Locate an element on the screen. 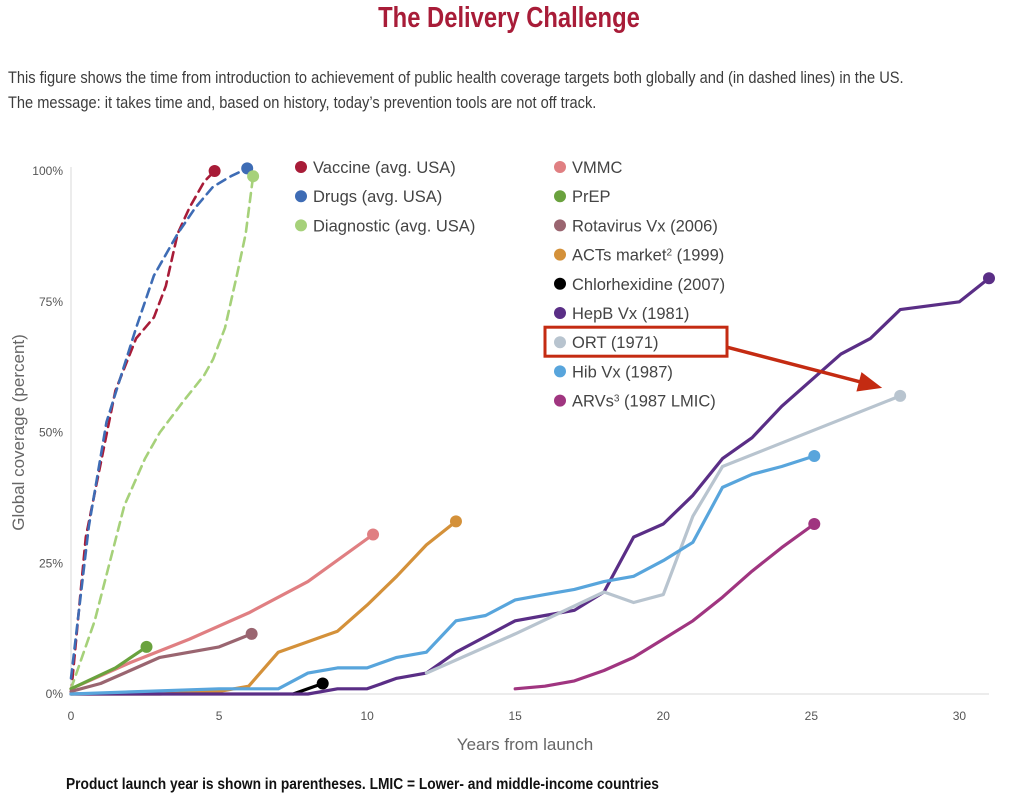 This screenshot has width=1018, height=798. legend-label: Diagnostic (avg. USA) is located at coordinates (394, 226).